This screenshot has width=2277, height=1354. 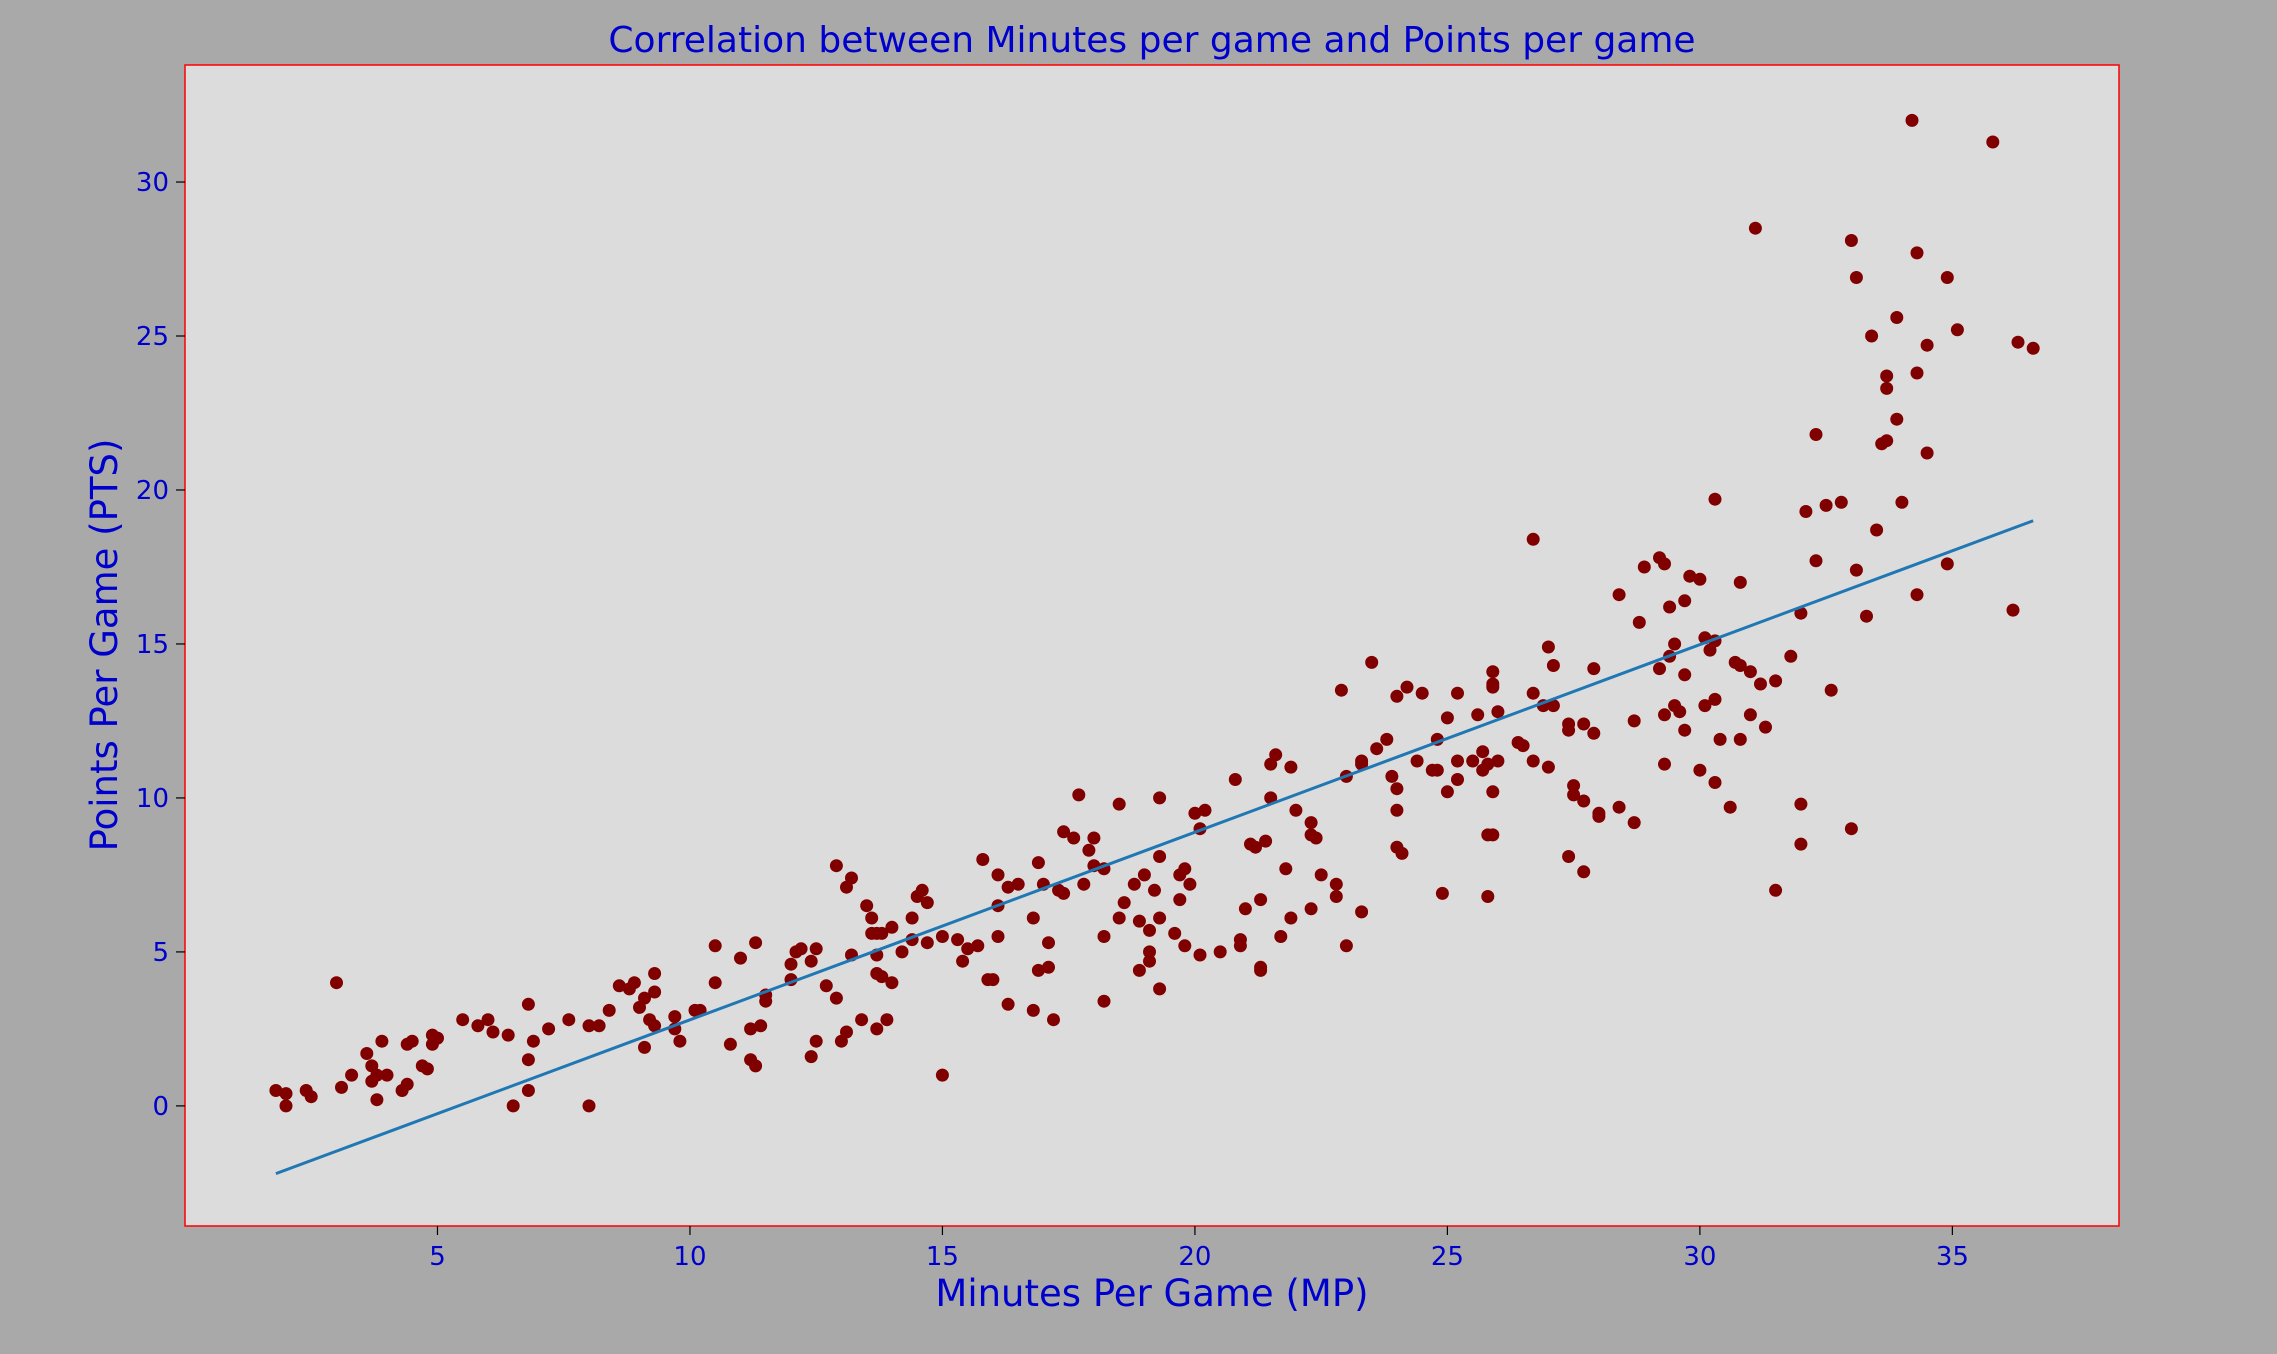 What do you see at coordinates (160, 645) in the screenshot?
I see `y-axis-ticks: 0 5 10 15 20 25 30` at bounding box center [160, 645].